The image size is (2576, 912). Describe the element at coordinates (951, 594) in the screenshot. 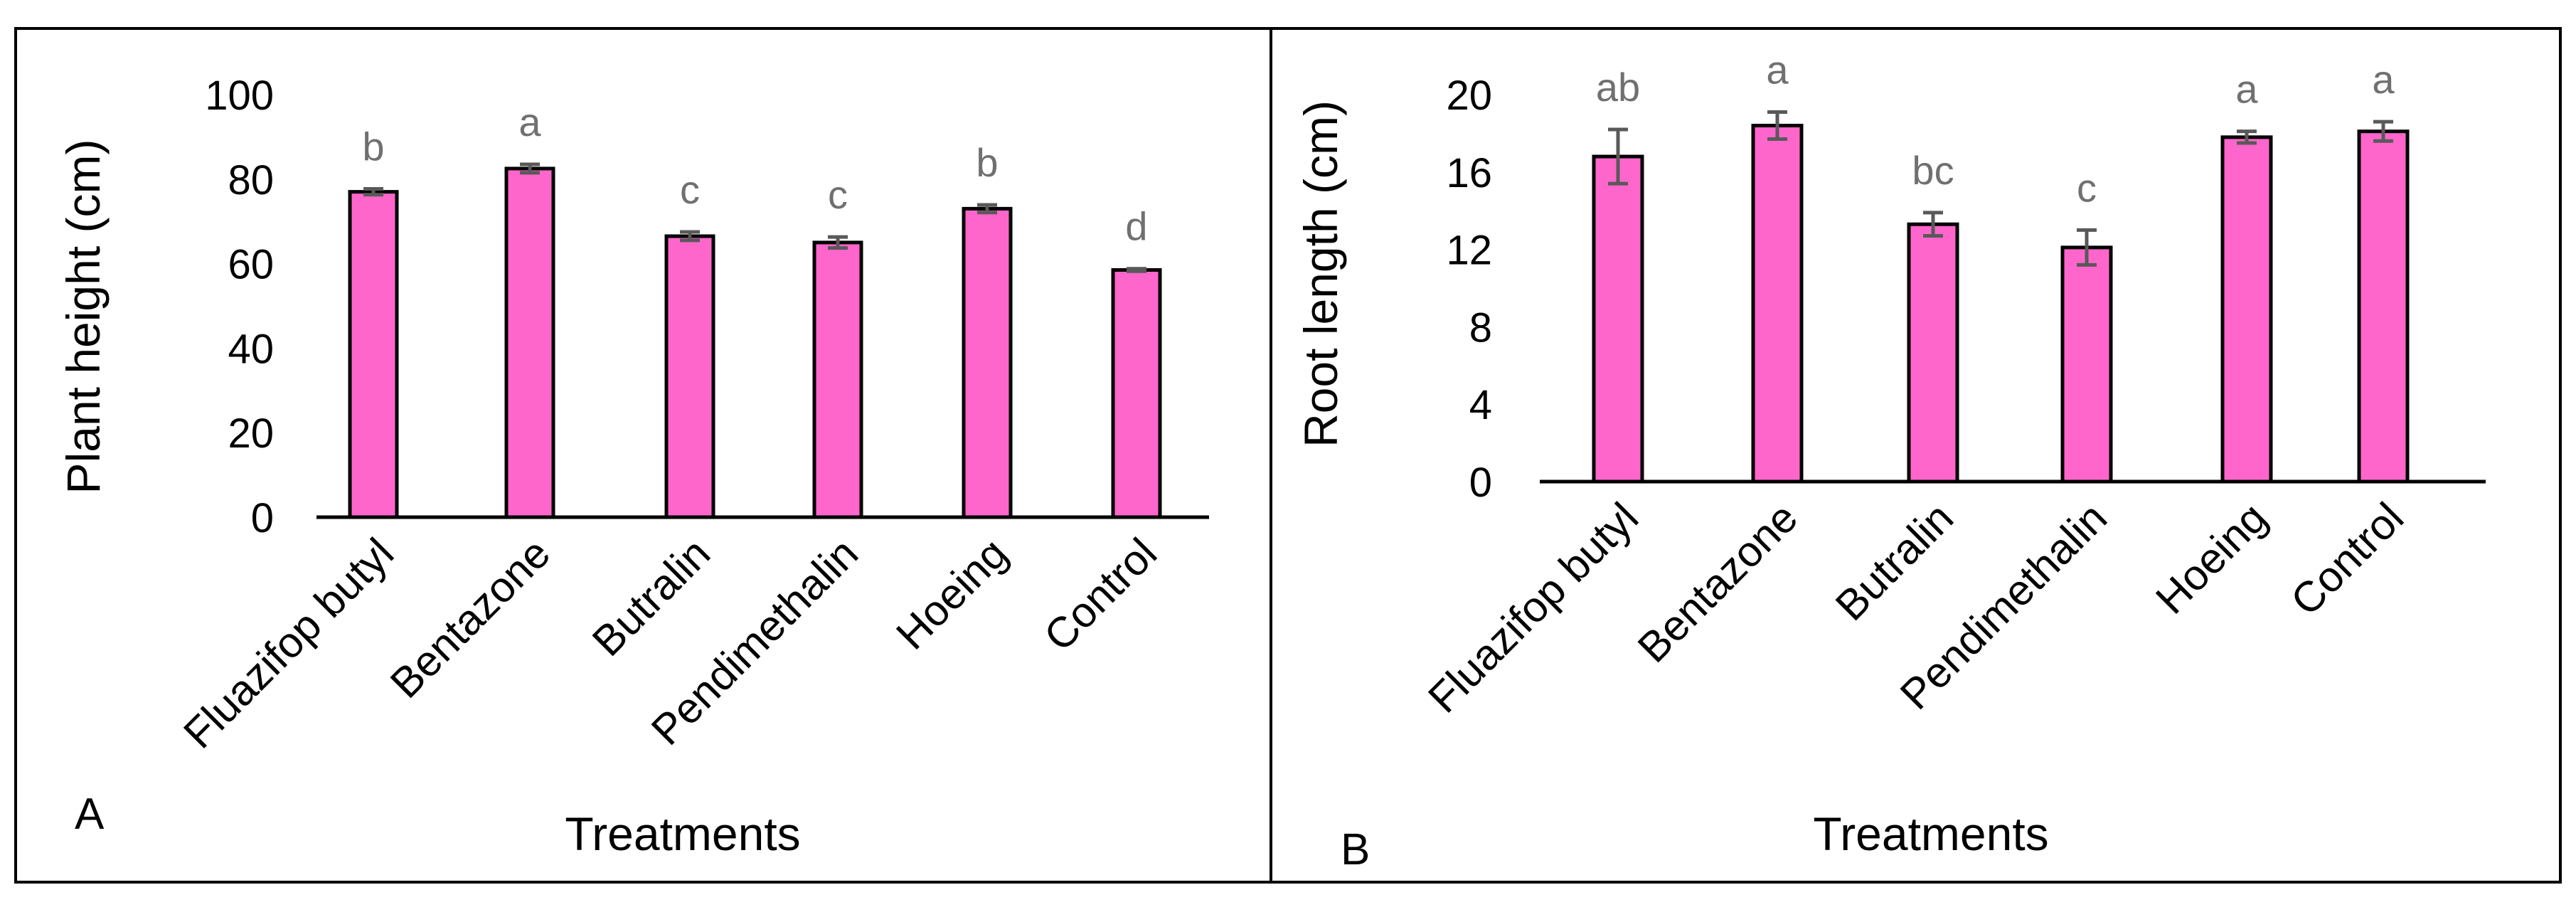

I see `panel-a-category-label: Hoeing` at that location.